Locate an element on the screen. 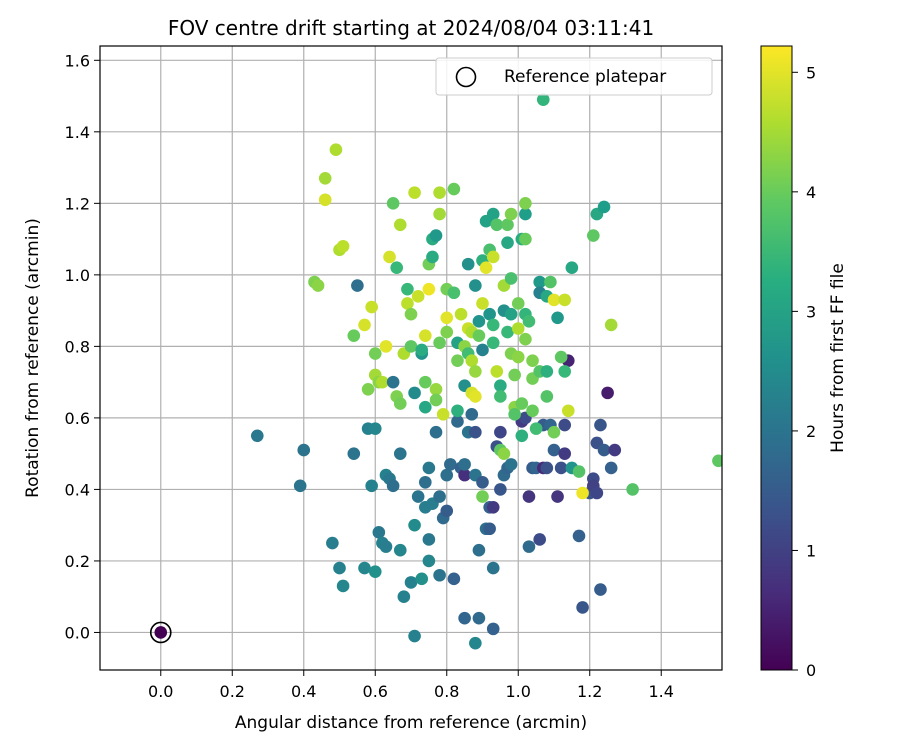 This screenshot has height=750, width=900. y-tick-label: 1.6 is located at coordinates (77, 60).